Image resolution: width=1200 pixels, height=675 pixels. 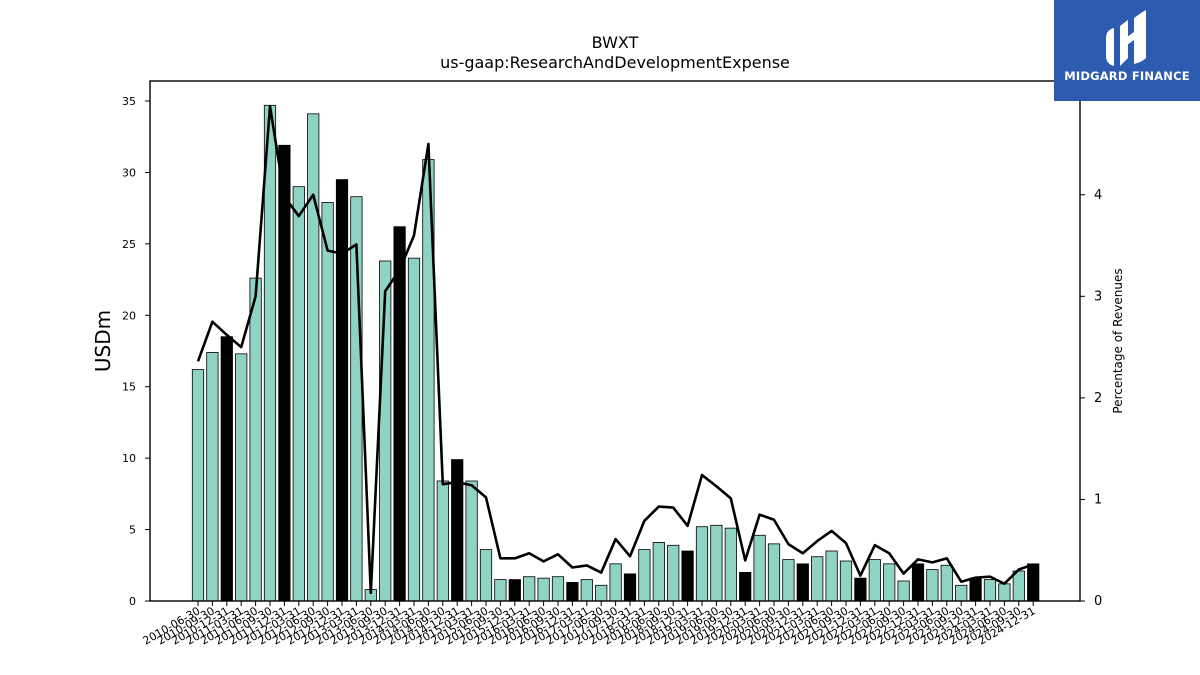 What do you see at coordinates (1098, 601) in the screenshot?
I see `y-tick-label-right: 0` at bounding box center [1098, 601].